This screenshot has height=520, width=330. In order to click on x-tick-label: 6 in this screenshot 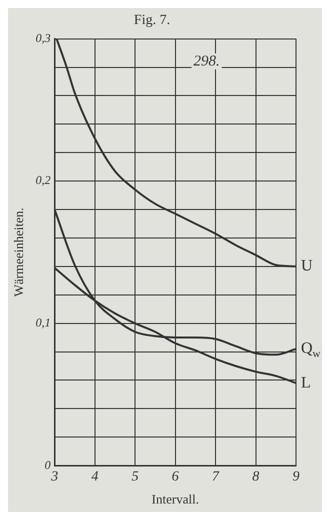, I will do `click(175, 477)`.